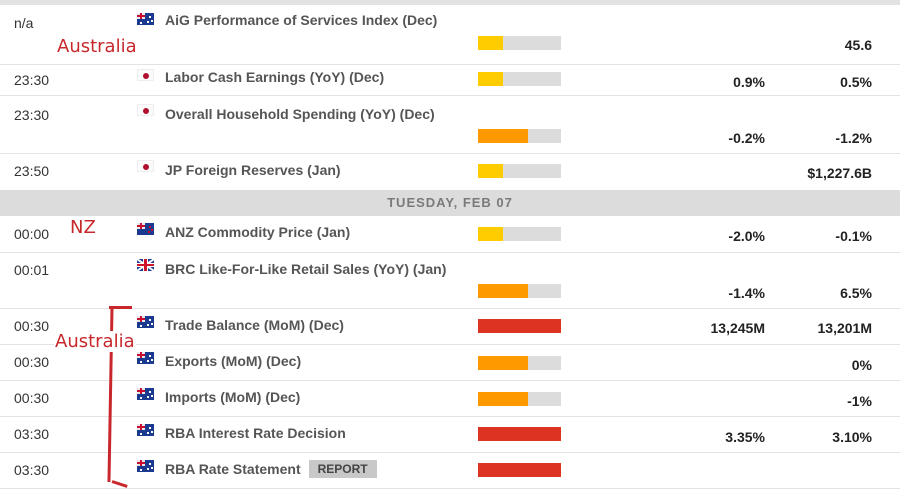 The width and height of the screenshot is (900, 491). Describe the element at coordinates (861, 365) in the screenshot. I see `previous-value: 0%` at that location.